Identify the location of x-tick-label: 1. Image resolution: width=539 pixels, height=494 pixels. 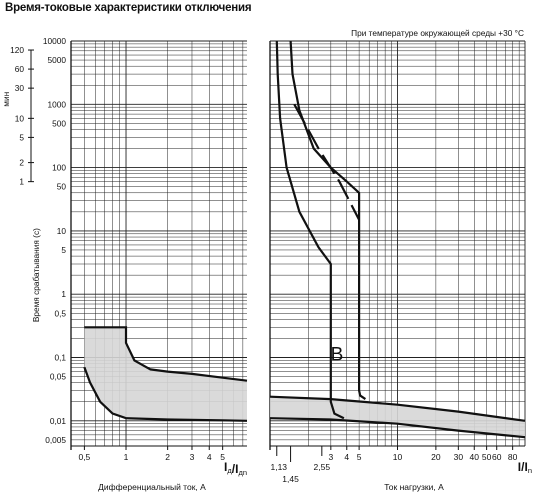
(126, 457).